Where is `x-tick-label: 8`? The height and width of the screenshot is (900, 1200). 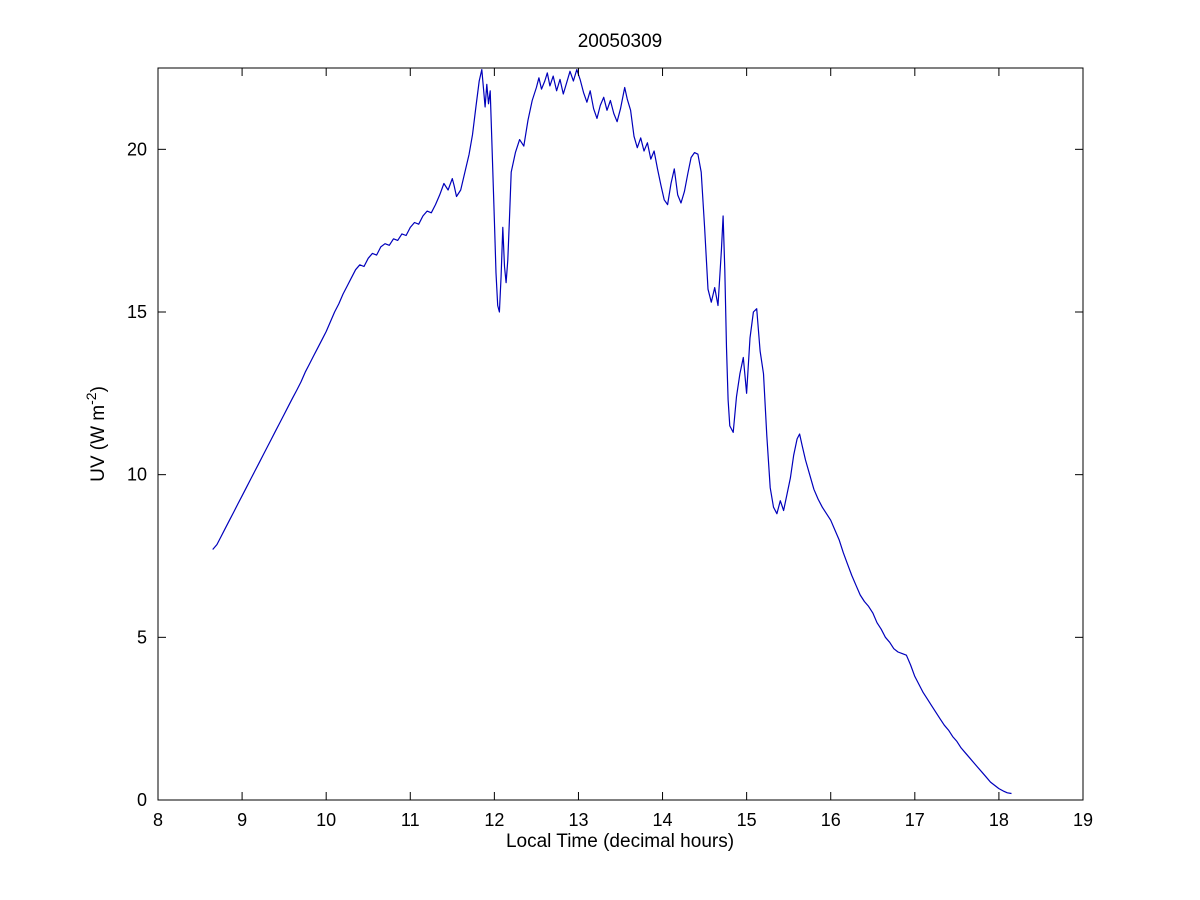
x-tick-label: 8 is located at coordinates (158, 820).